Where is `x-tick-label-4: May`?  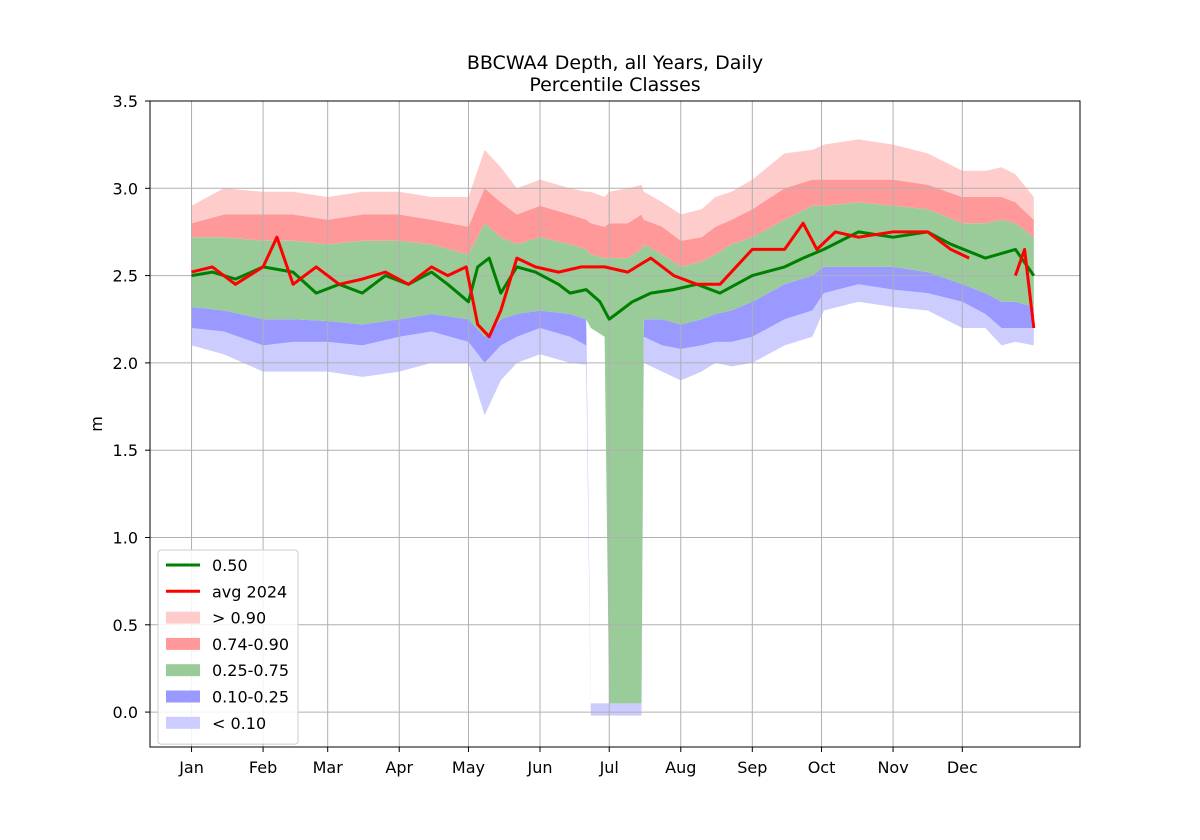
x-tick-label-4: May is located at coordinates (468, 767).